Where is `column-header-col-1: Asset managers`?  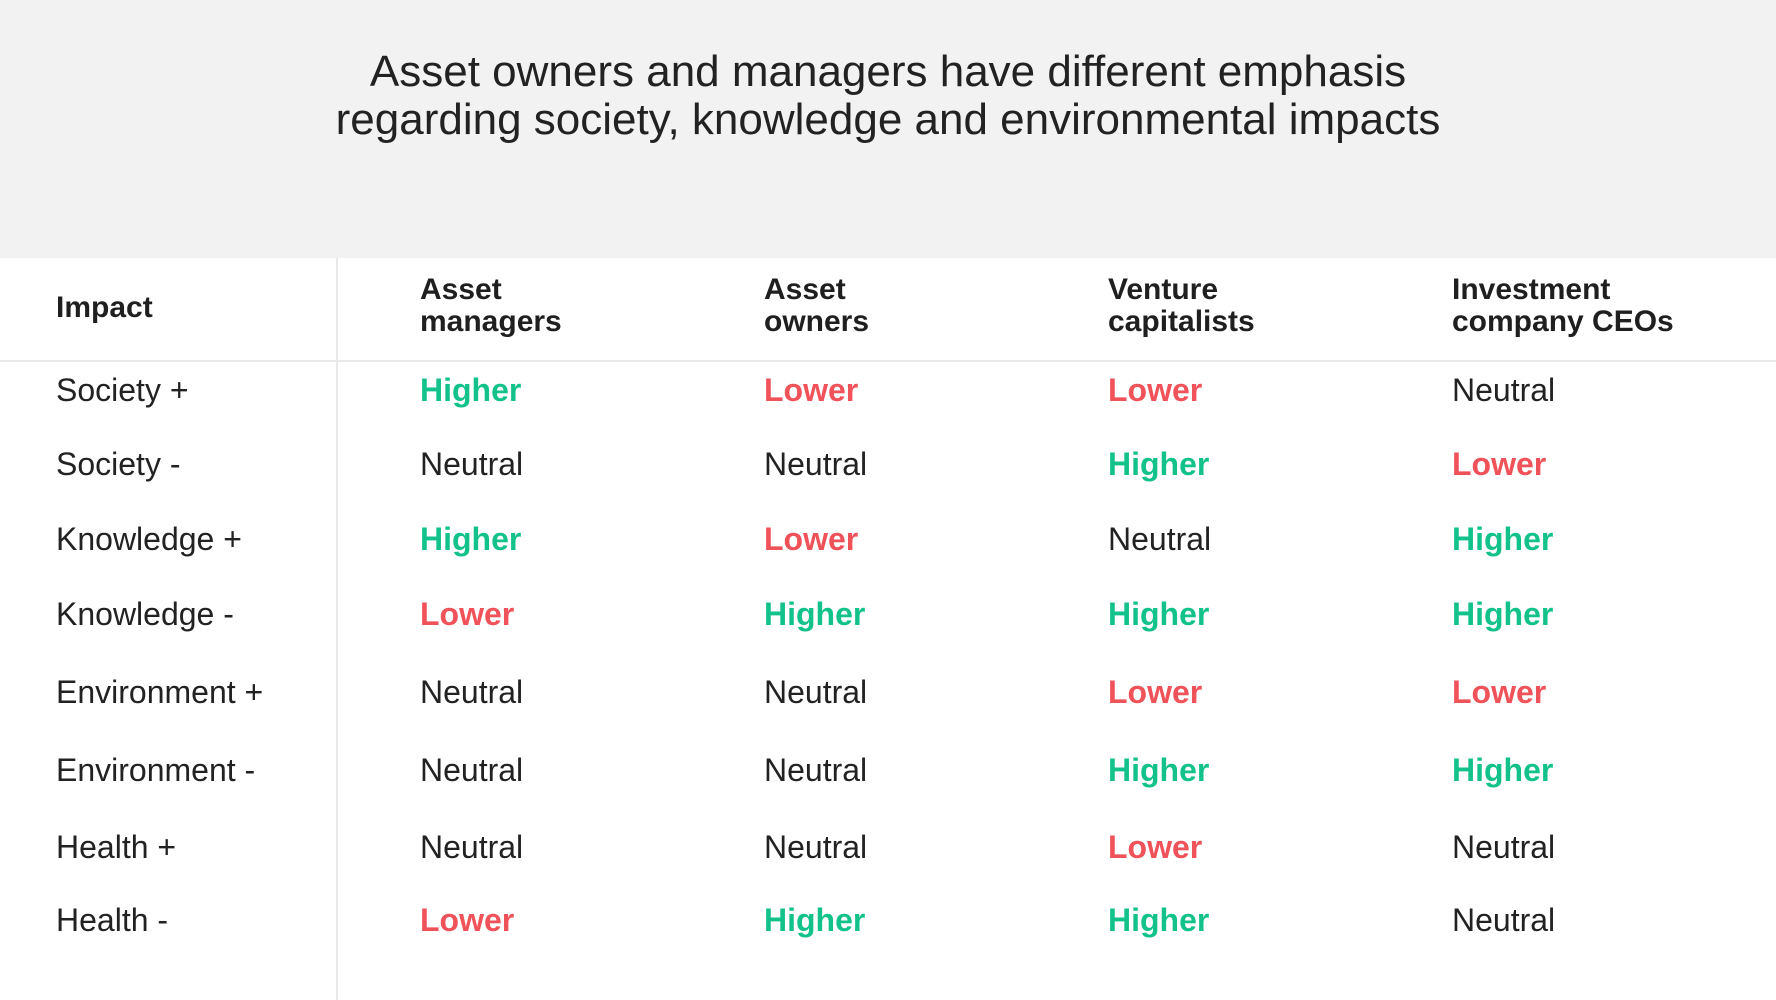
column-header-col-1: Asset managers is located at coordinates (491, 306).